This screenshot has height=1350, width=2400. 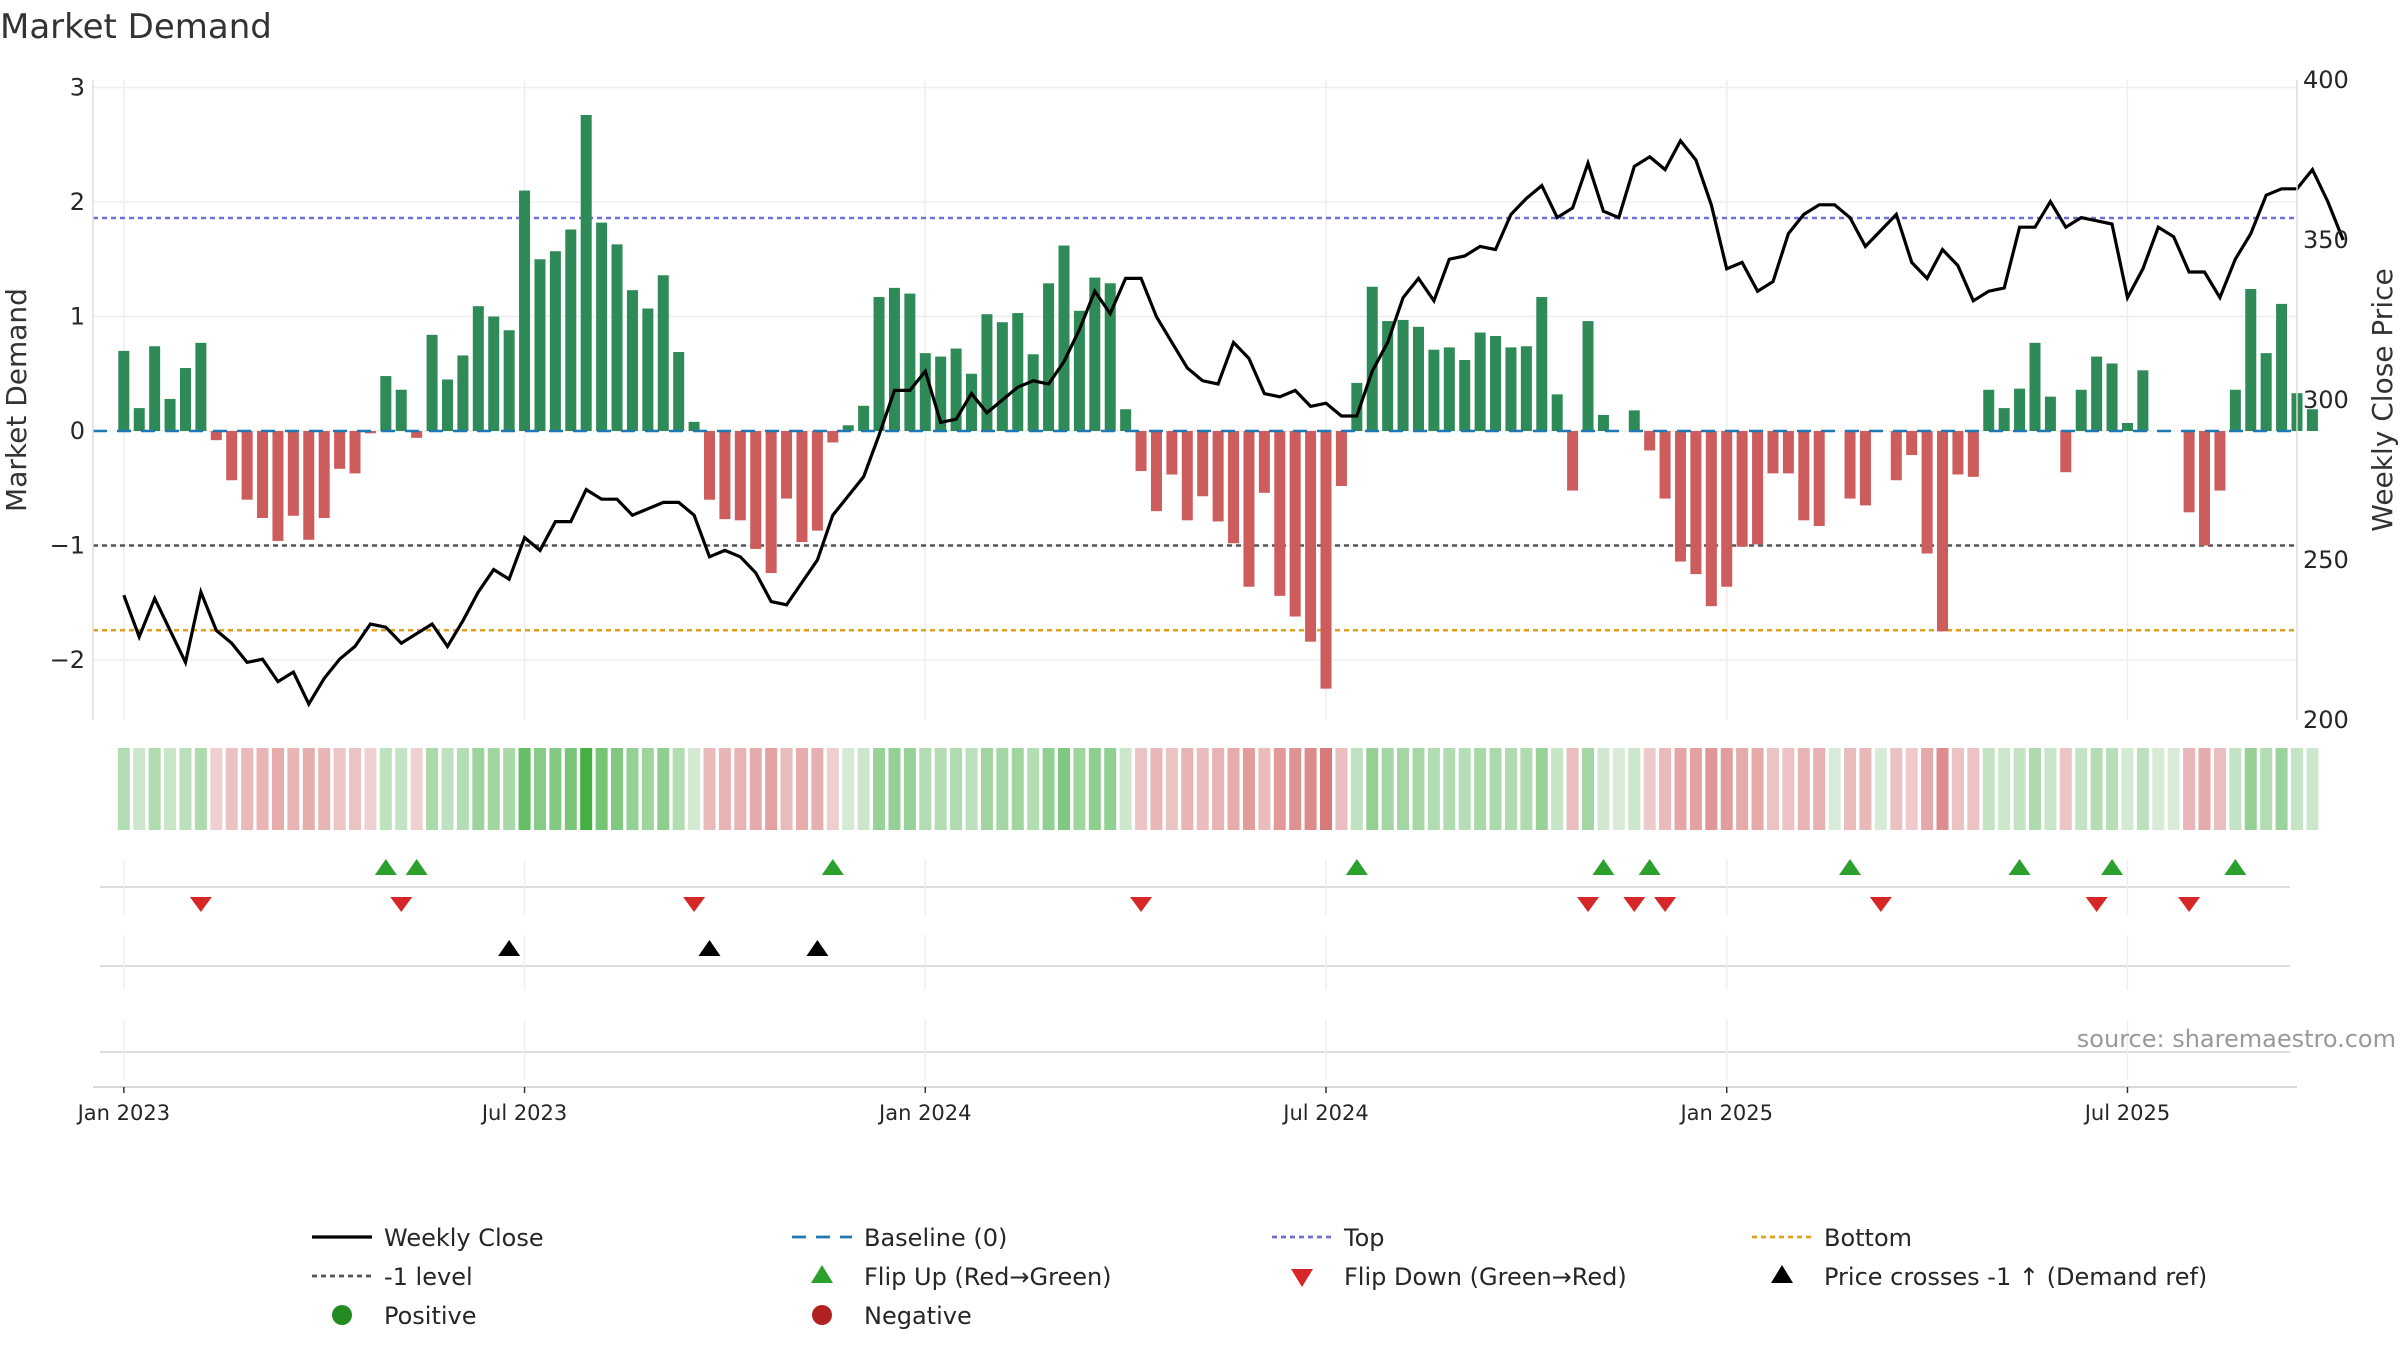 What do you see at coordinates (2326, 80) in the screenshot?
I see `y2-tick-label: 400` at bounding box center [2326, 80].